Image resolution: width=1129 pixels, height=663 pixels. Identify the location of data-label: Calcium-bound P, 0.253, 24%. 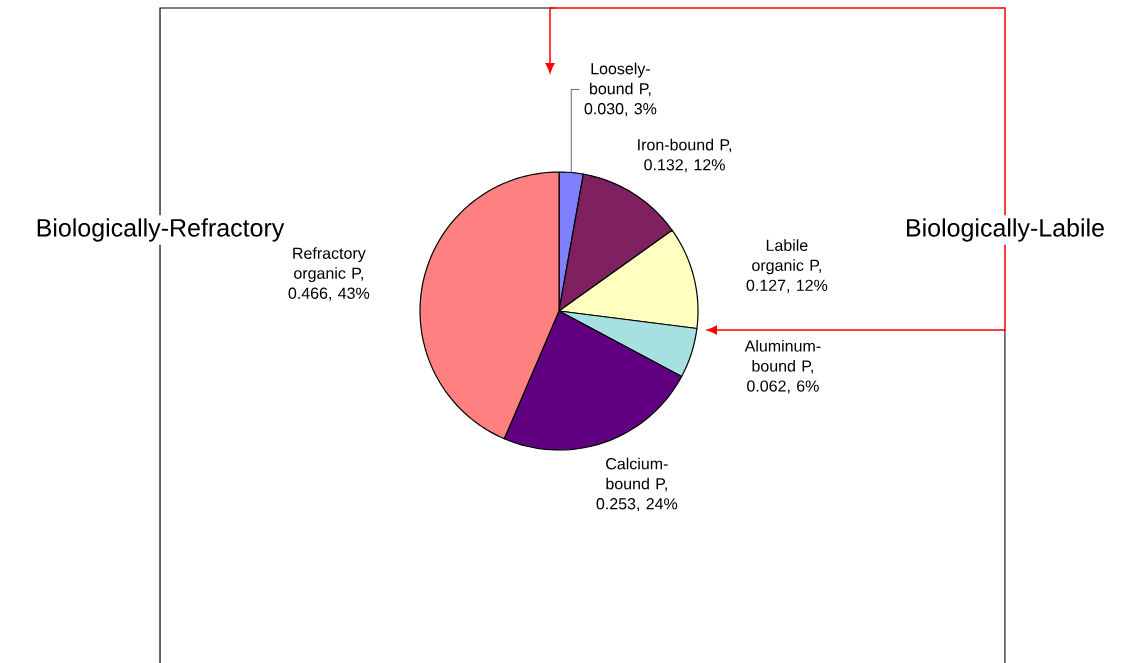
(637, 484).